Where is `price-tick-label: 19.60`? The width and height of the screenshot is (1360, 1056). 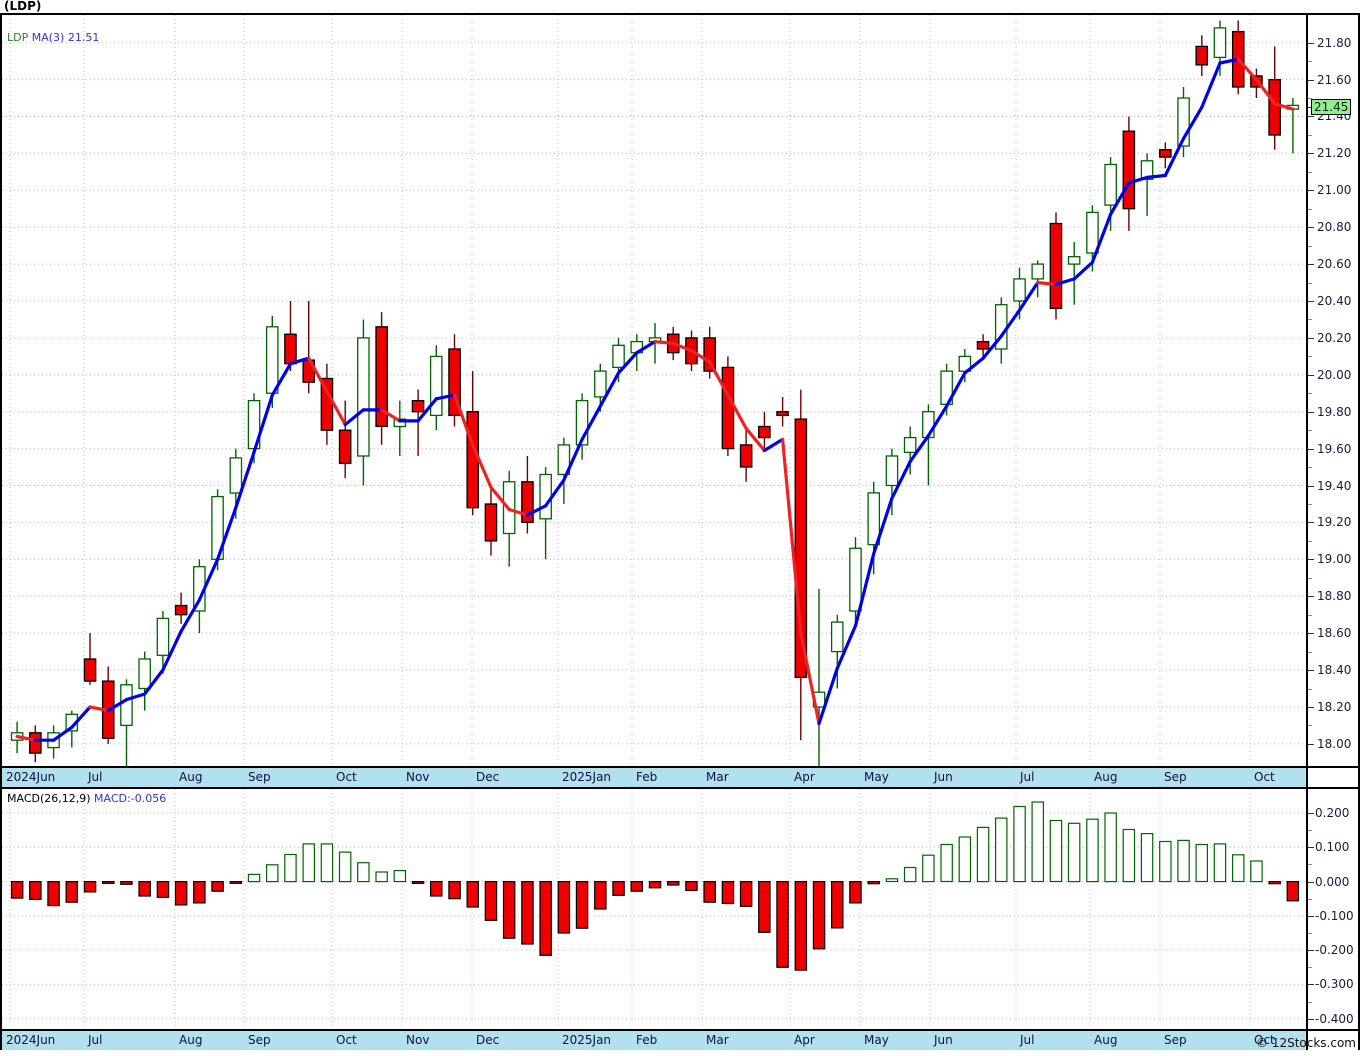
price-tick-label: 19.60 is located at coordinates (1334, 448).